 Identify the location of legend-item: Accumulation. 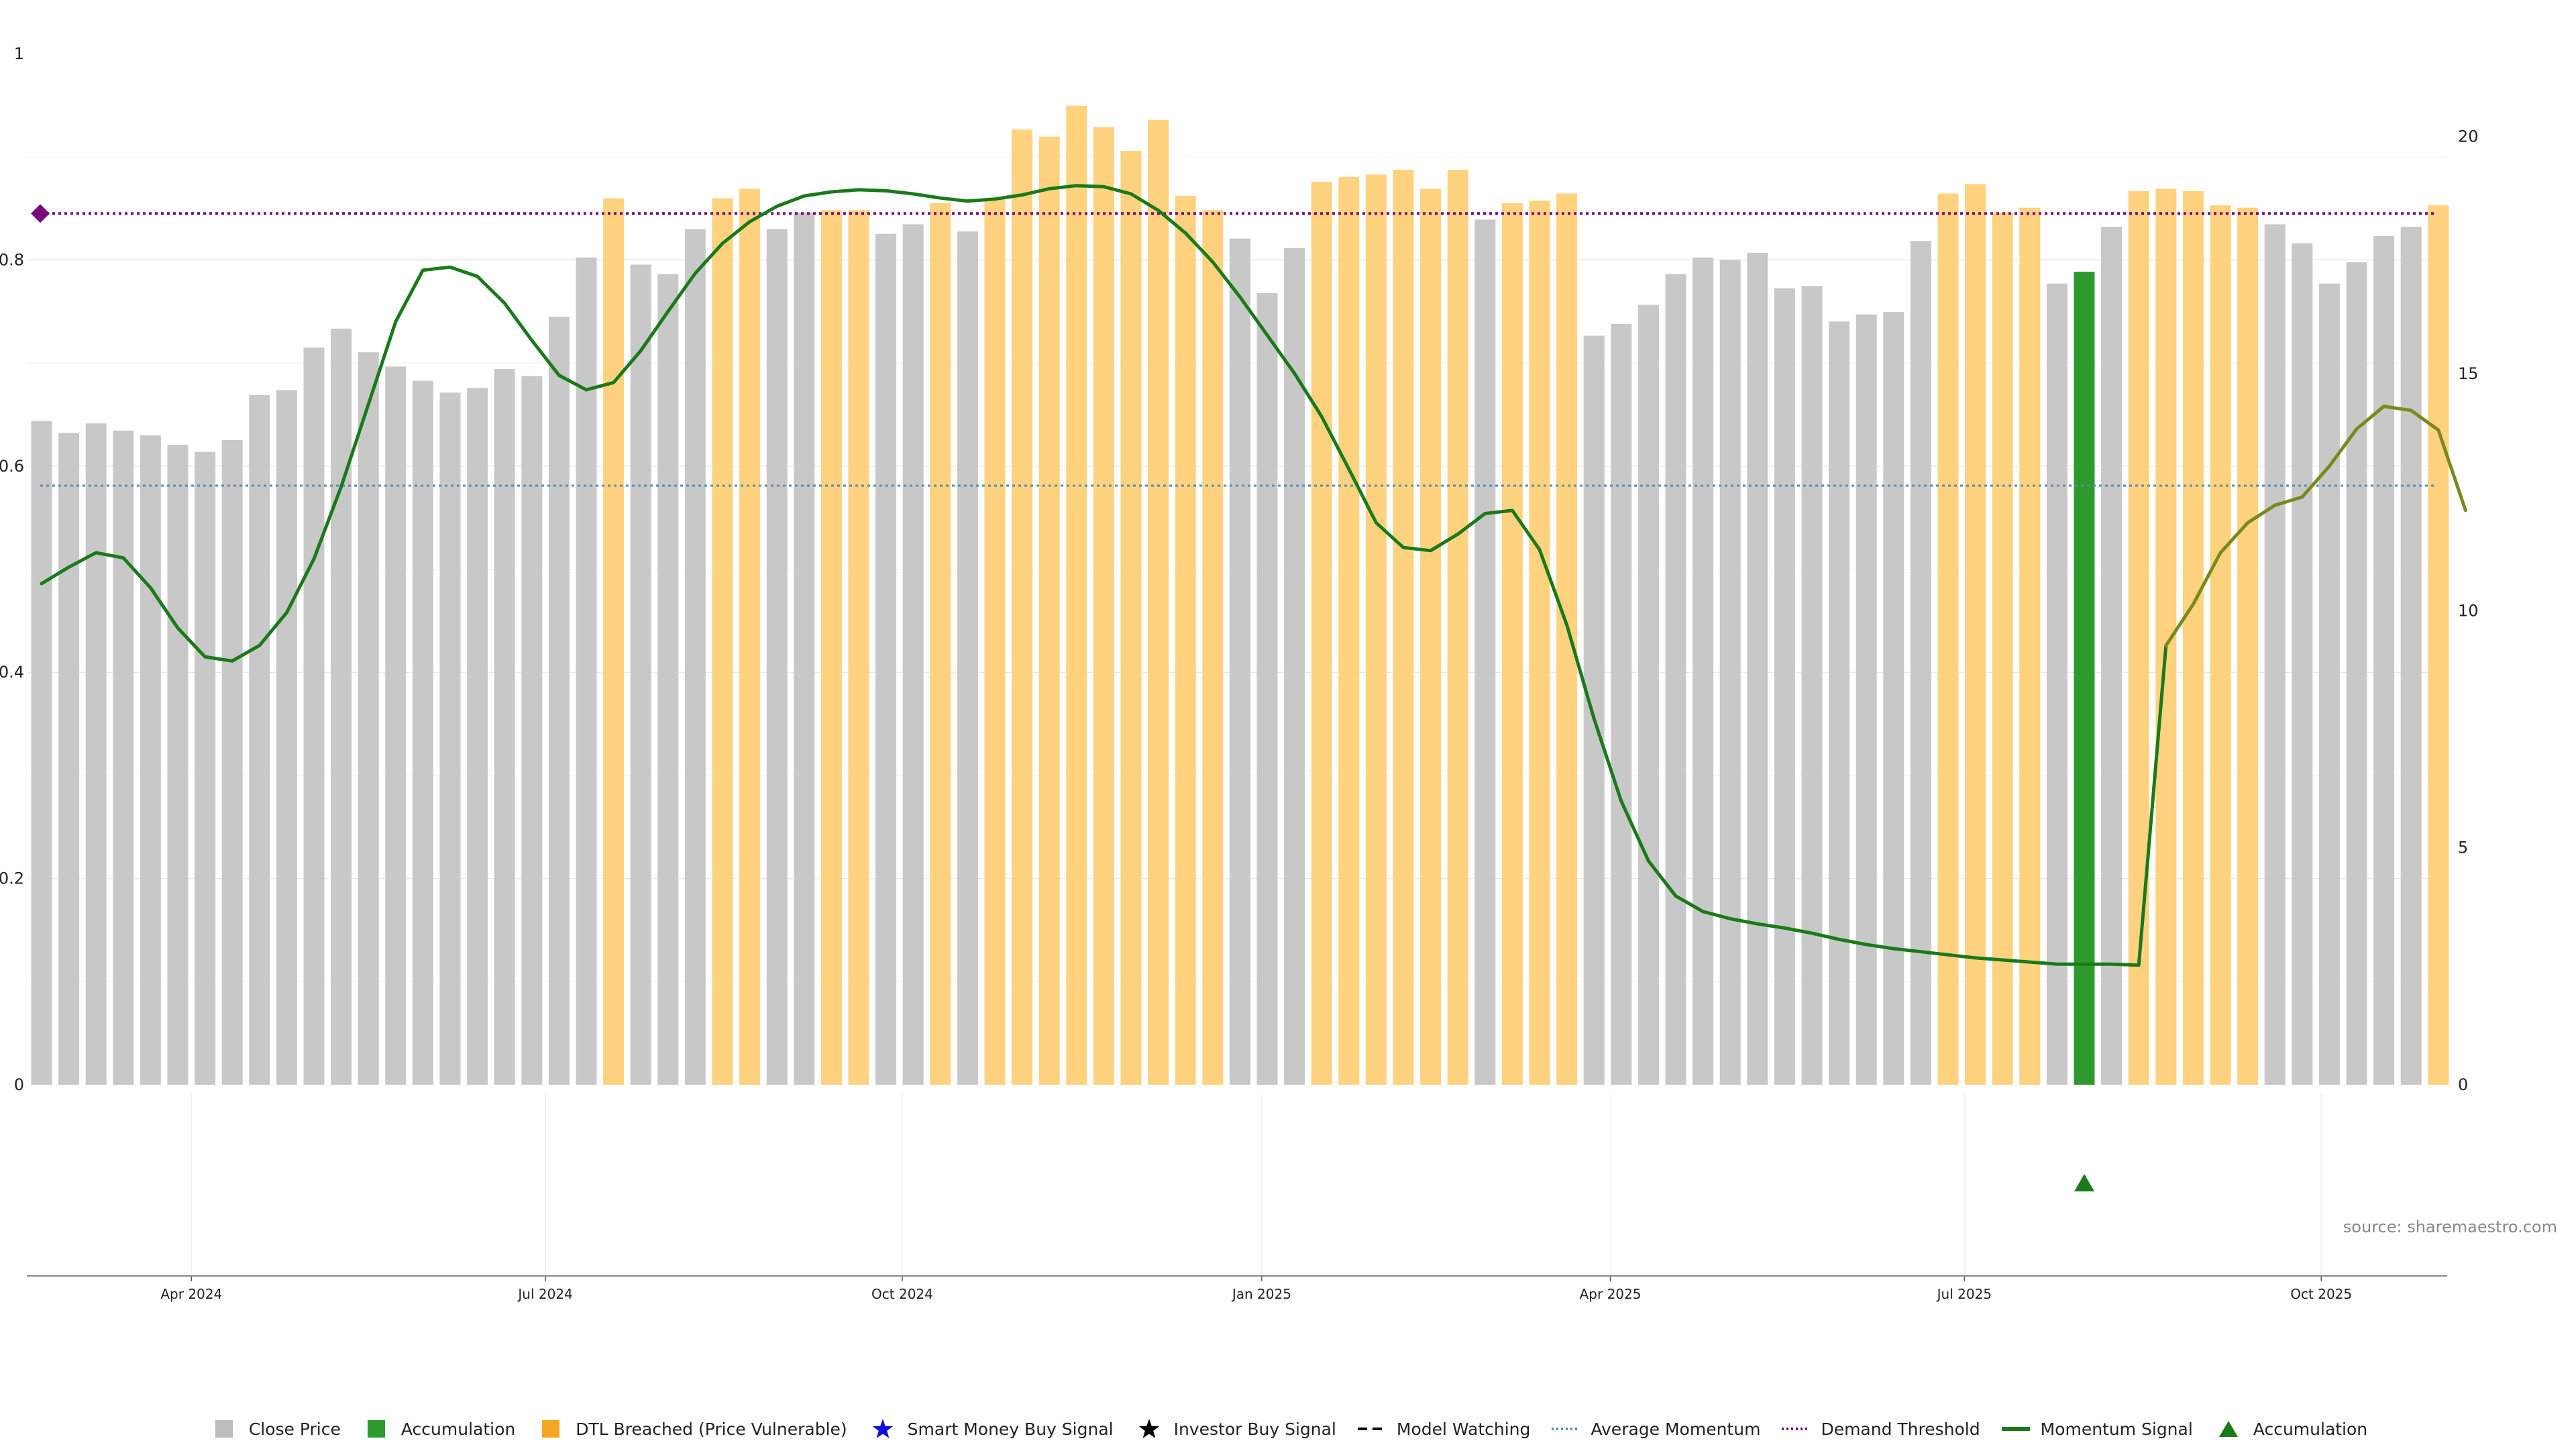
(438, 1429).